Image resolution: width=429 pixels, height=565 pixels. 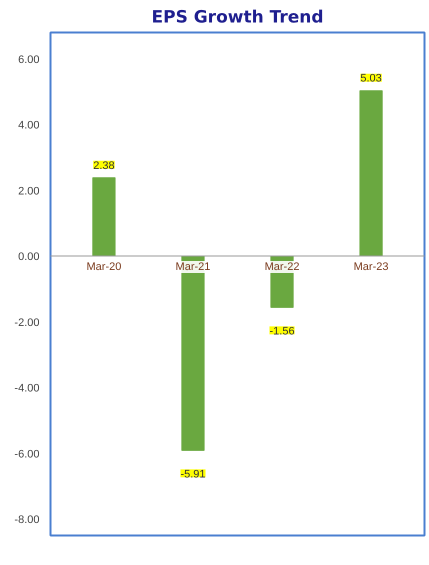 I want to click on data-label: -5.91, so click(x=193, y=474).